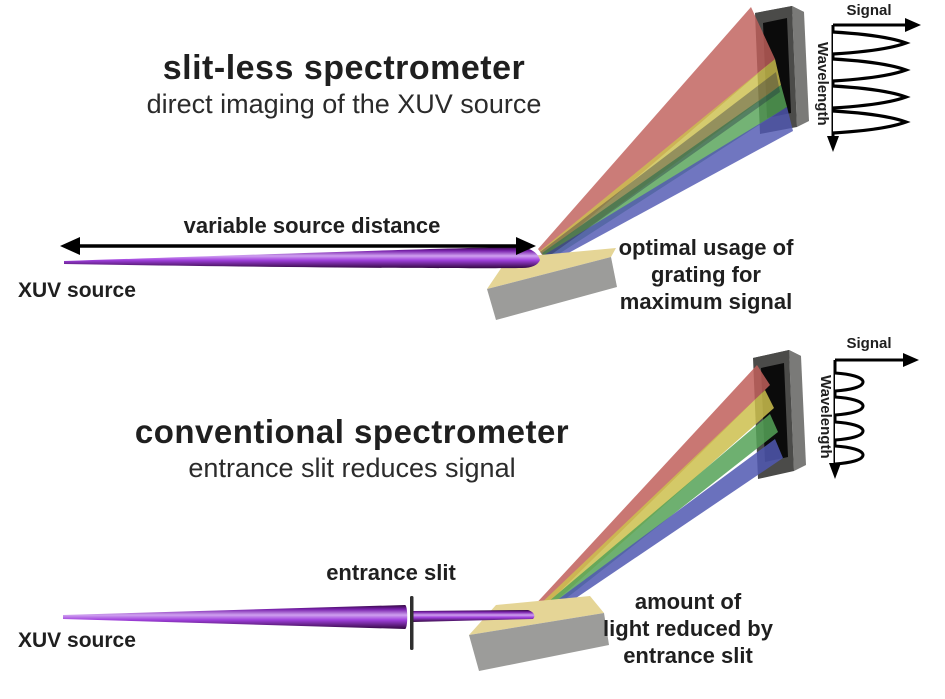 This screenshot has height=699, width=945. I want to click on bottom-grating-body, so click(539, 642).